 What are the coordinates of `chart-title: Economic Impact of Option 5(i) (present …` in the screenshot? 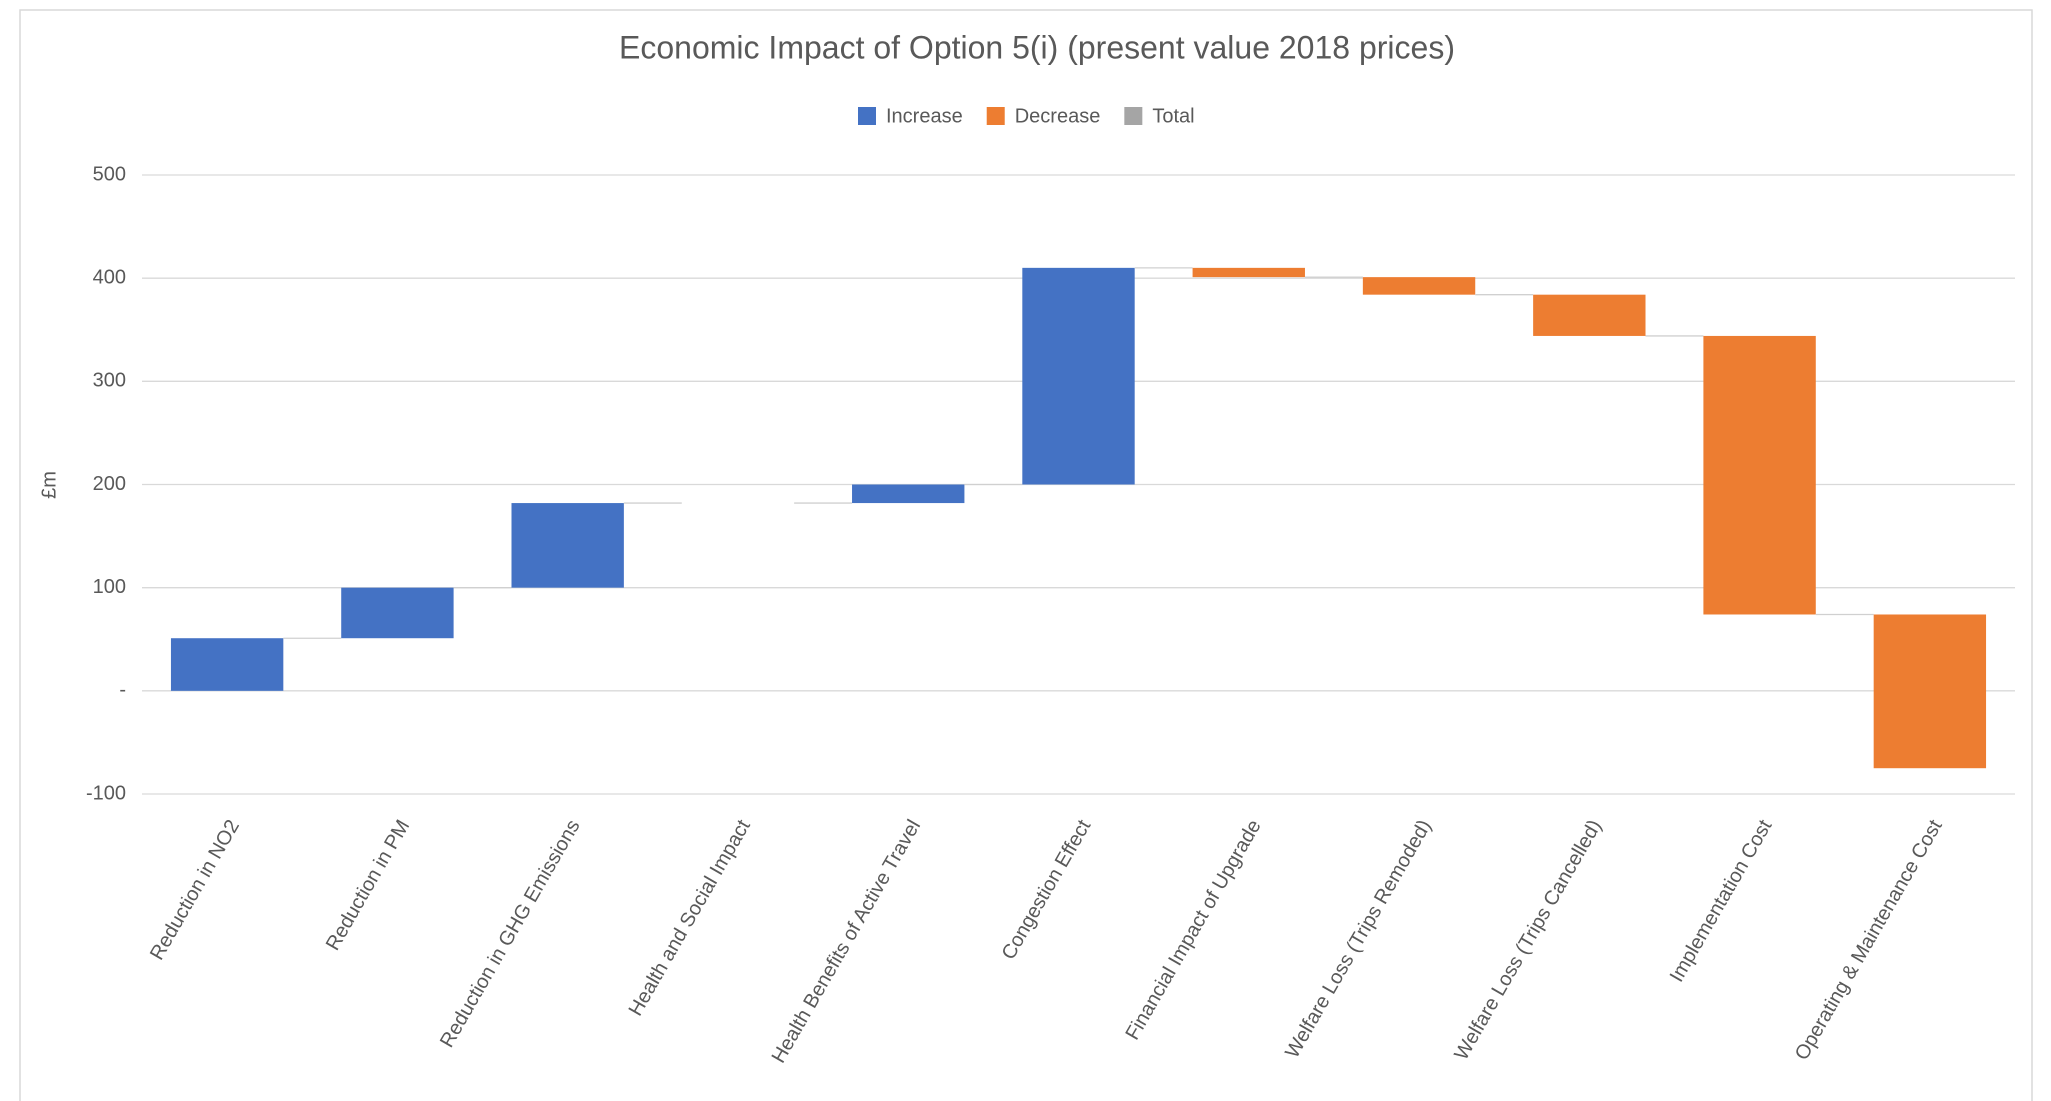 It's located at (1037, 47).